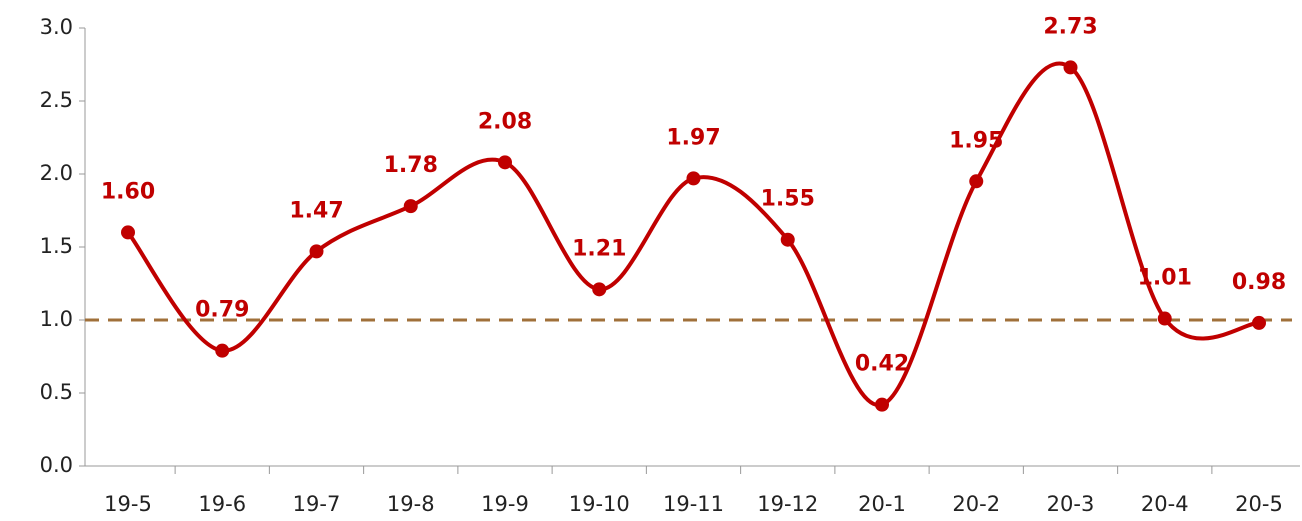 The width and height of the screenshot is (1302, 521). I want to click on x-tick-label: 19-7, so click(317, 504).